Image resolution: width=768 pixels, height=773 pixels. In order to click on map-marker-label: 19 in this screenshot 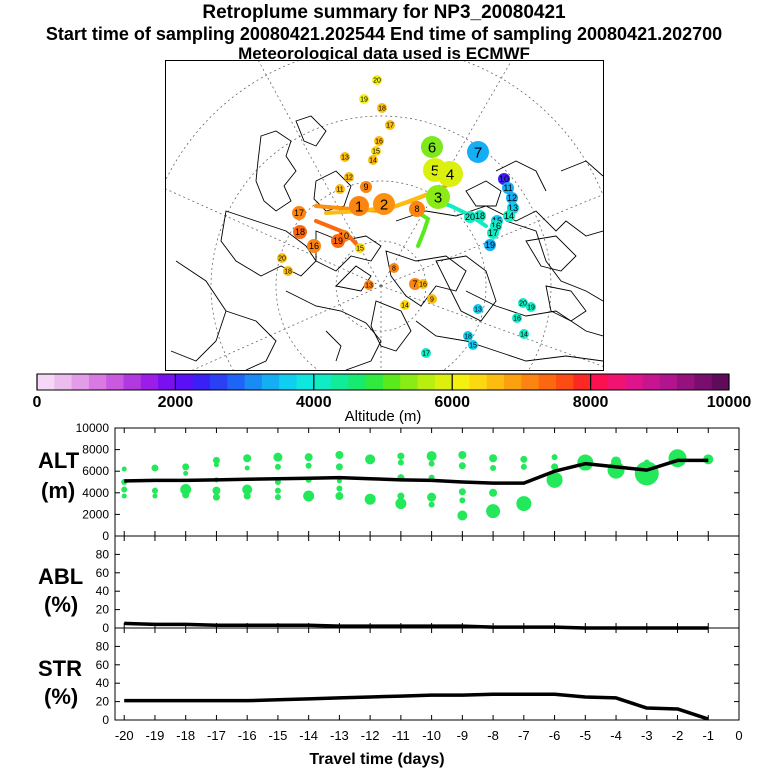, I will do `click(364, 99)`.